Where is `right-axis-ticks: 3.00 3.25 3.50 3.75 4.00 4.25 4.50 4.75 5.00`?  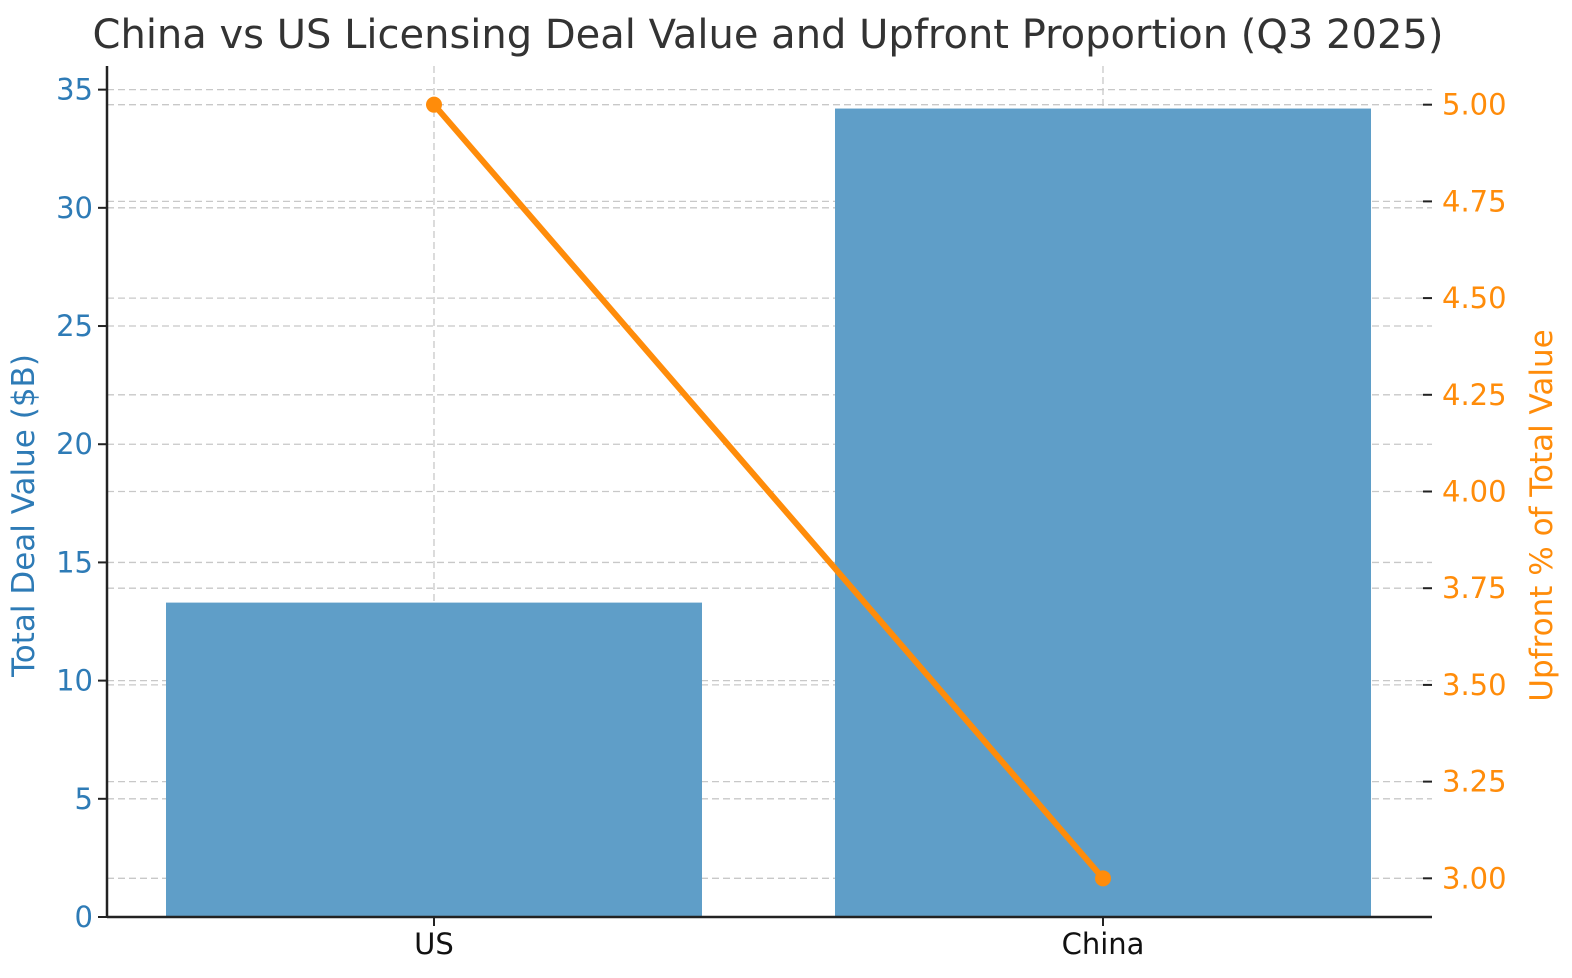 right-axis-ticks: 3.00 3.25 3.50 3.75 4.00 4.25 4.50 4.75 5.00 is located at coordinates (1465, 491).